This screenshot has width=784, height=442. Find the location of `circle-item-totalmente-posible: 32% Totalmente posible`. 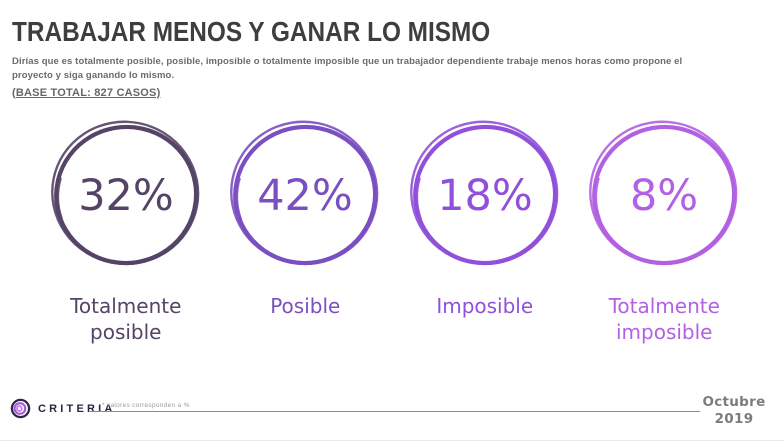

circle-item-totalmente-posible: 32% Totalmente posible is located at coordinates (126, 230).